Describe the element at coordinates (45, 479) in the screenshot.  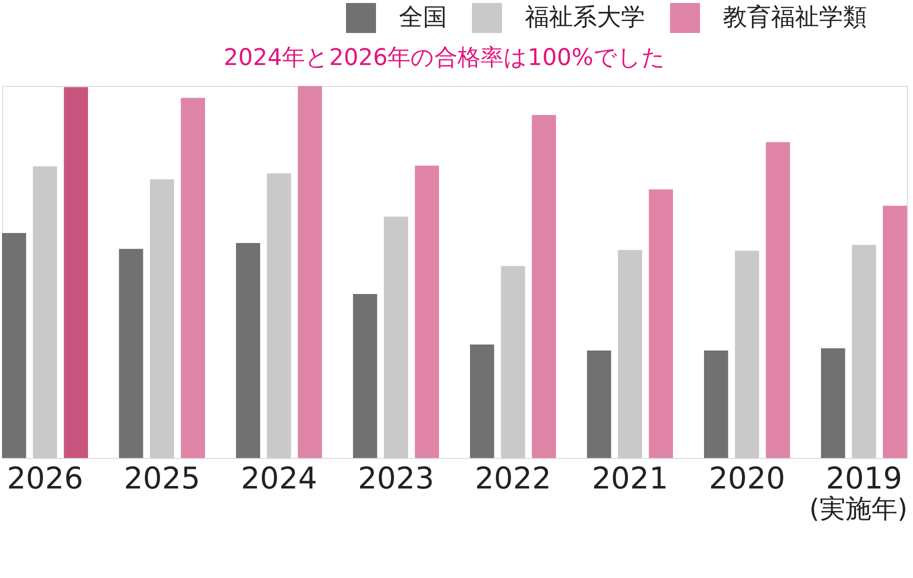
I see `x-tick-label: 2026` at that location.